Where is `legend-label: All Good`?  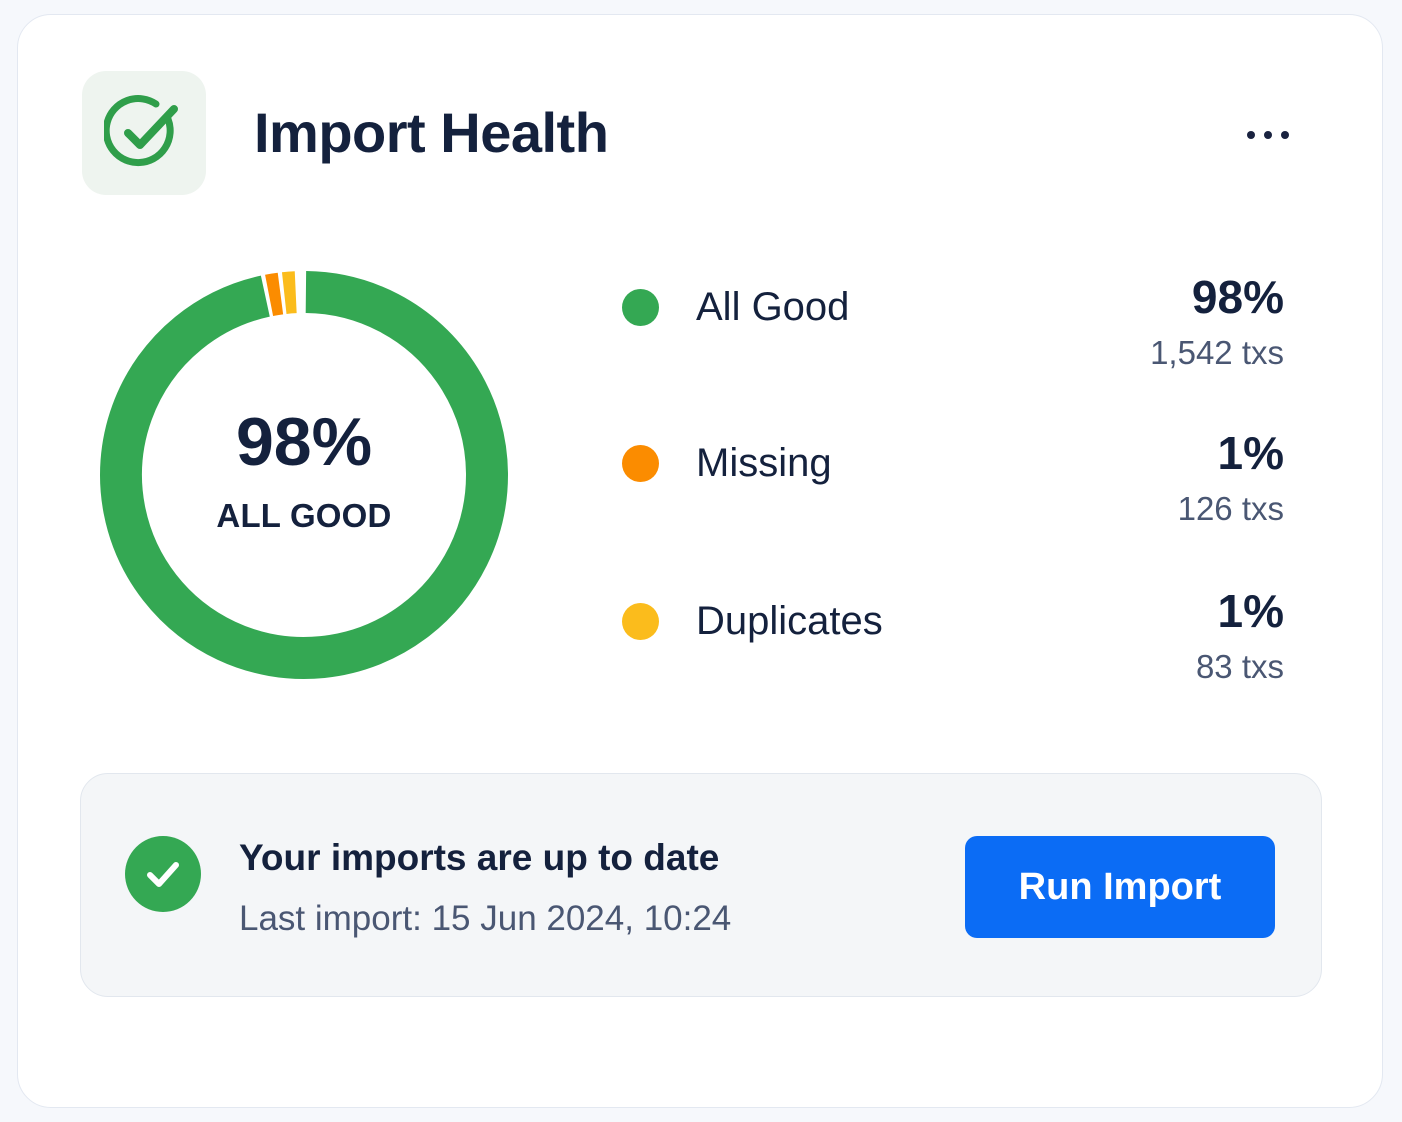 legend-label: All Good is located at coordinates (773, 307).